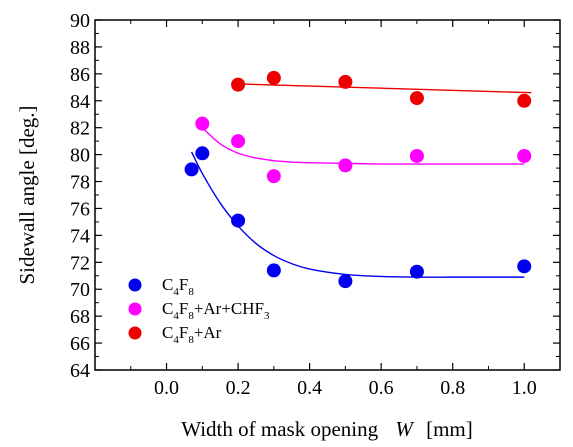 This screenshot has height=447, width=573. What do you see at coordinates (80, 209) in the screenshot?
I see `y-tick-label: 76` at bounding box center [80, 209].